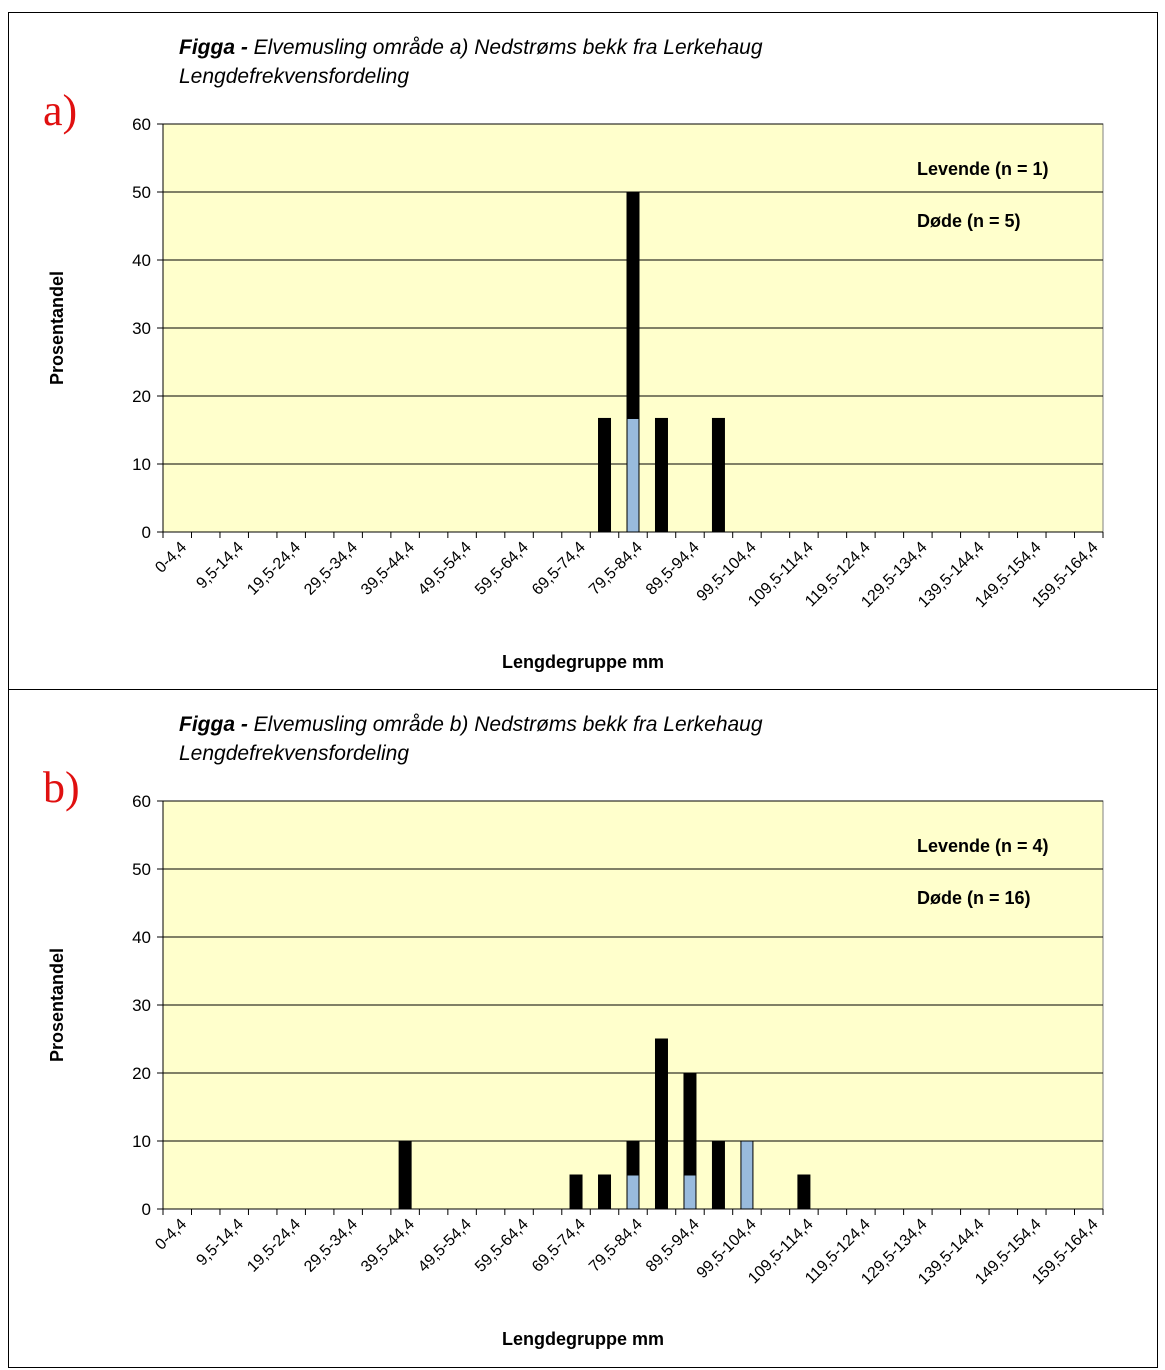 This screenshot has width=1165, height=1370. Describe the element at coordinates (969, 221) in the screenshot. I see `legend-entry: Døde (n = 5)` at that location.